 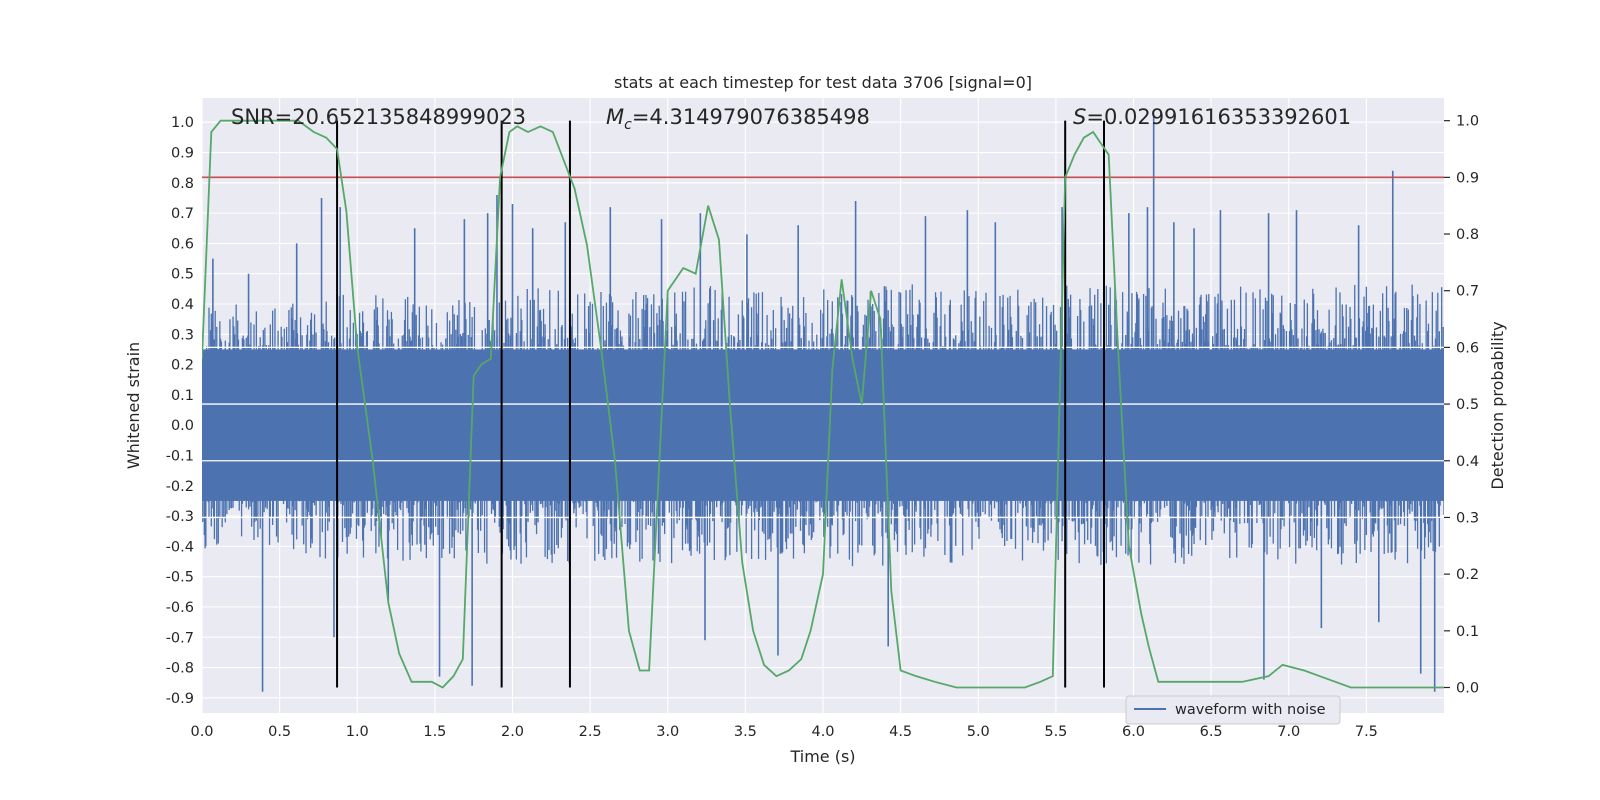 I want to click on y2-tick-label: 0.7, so click(x=1467, y=292).